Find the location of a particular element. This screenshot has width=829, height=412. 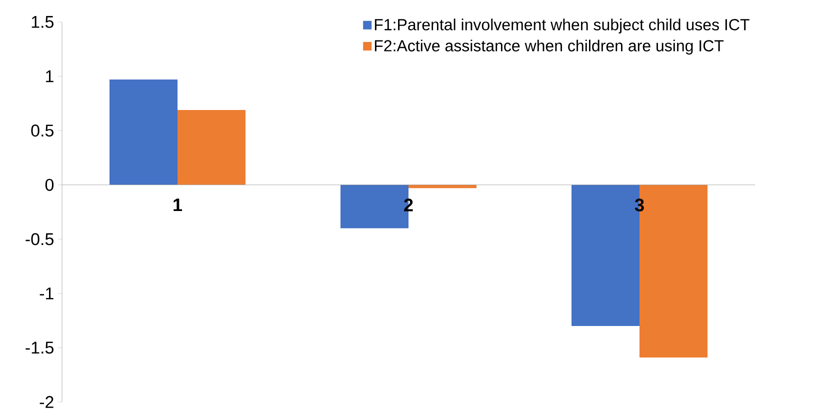

y-tick-label: -1.5 is located at coordinates (40, 348).